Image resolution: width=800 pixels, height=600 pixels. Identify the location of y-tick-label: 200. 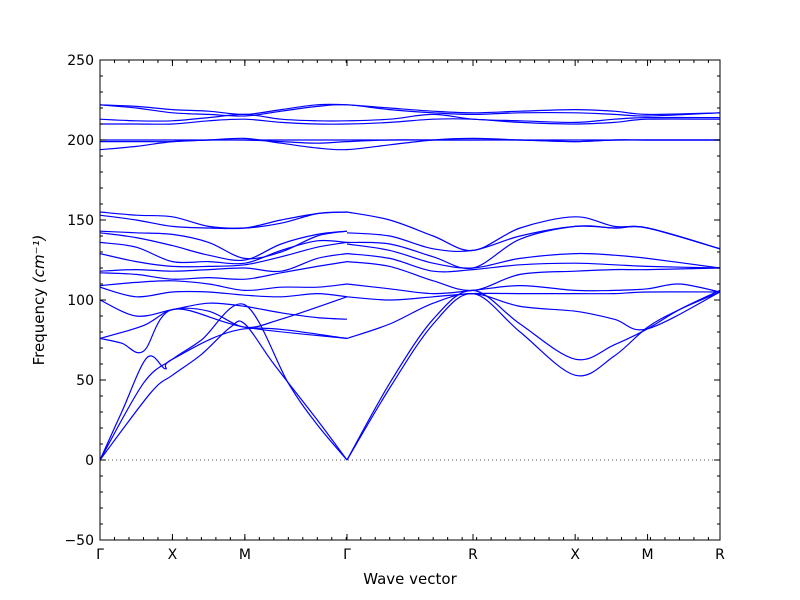
(80, 141).